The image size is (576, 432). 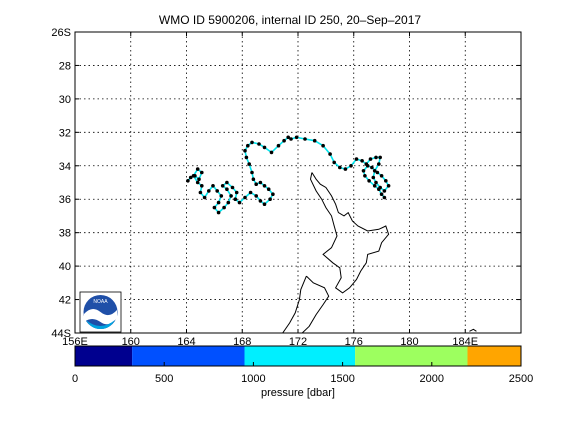 What do you see at coordinates (65, 66) in the screenshot?
I see `lat-tick-label: 28` at bounding box center [65, 66].